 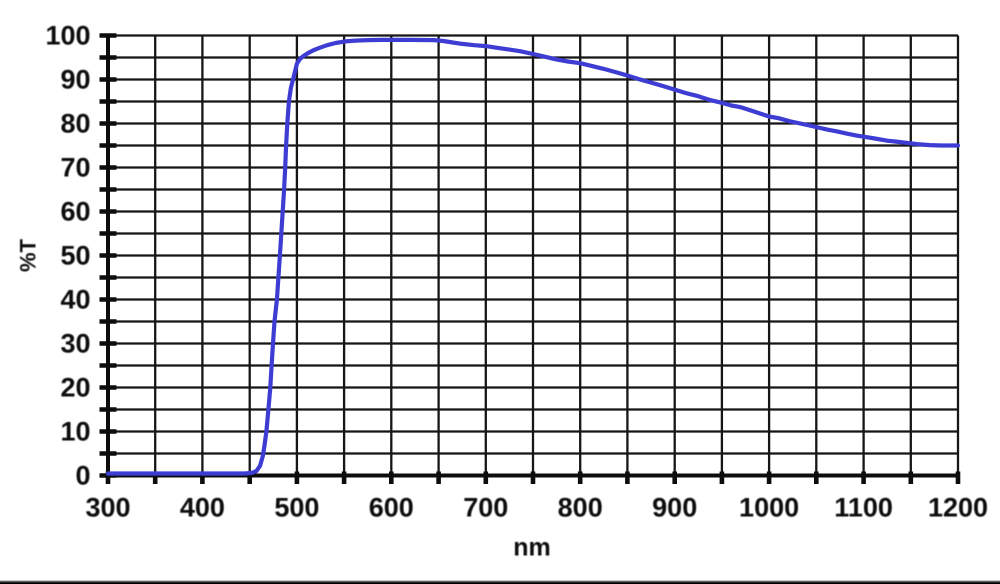 I want to click on svg-text: 40, so click(x=75, y=300).